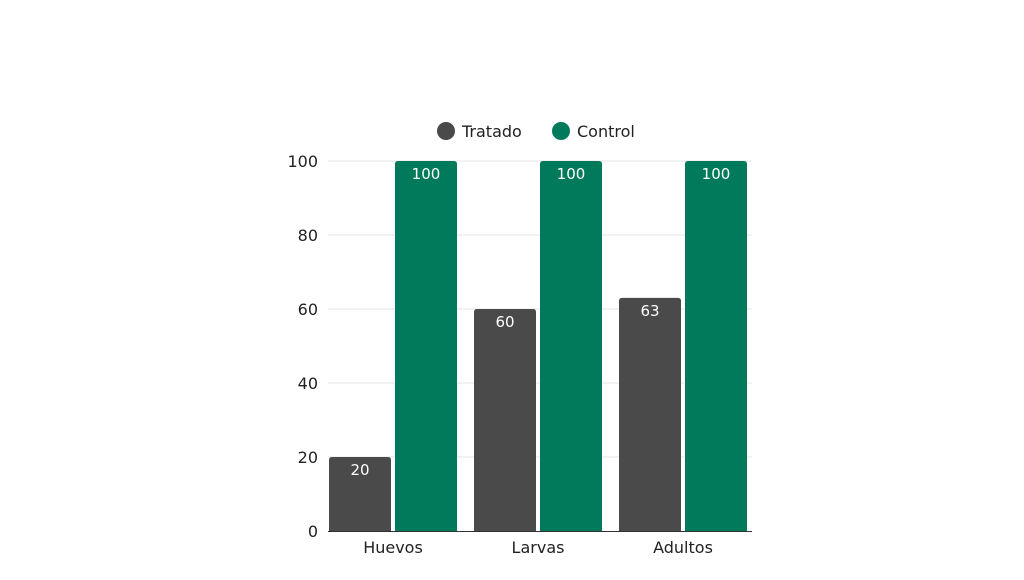 Image resolution: width=1024 pixels, height=580 pixels. I want to click on legend-label-tratado: Tratado, so click(491, 131).